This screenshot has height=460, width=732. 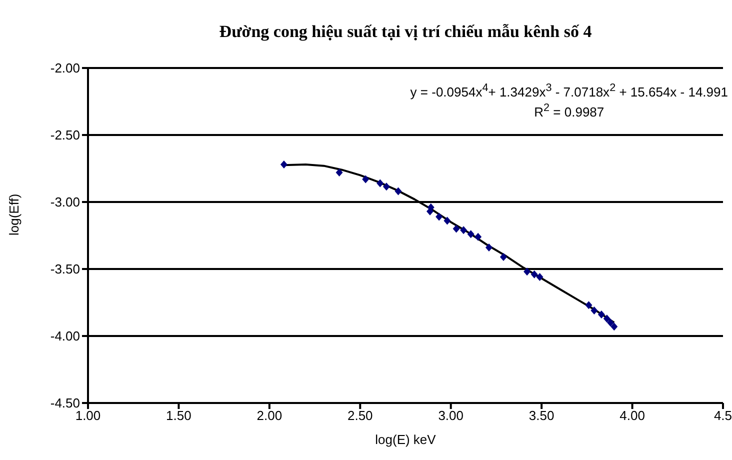 What do you see at coordinates (569, 90) in the screenshot?
I see `annotation: y = -0.0954x$^{4}$+ 1.3429x$^{3}$ - 7.0718x$^{2}$ + 15.654x - 14.991` at bounding box center [569, 90].